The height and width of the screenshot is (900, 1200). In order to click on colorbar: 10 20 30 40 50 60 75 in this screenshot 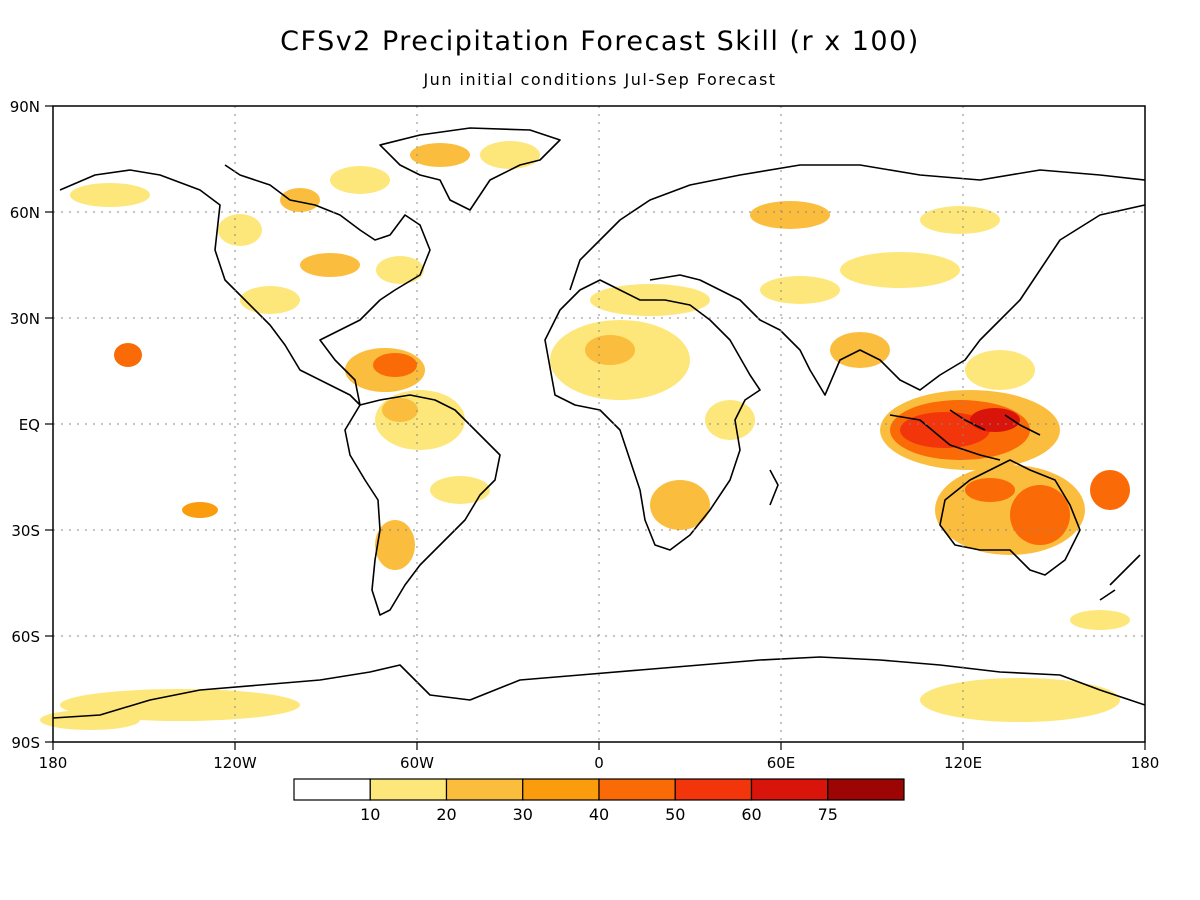, I will do `click(599, 801)`.